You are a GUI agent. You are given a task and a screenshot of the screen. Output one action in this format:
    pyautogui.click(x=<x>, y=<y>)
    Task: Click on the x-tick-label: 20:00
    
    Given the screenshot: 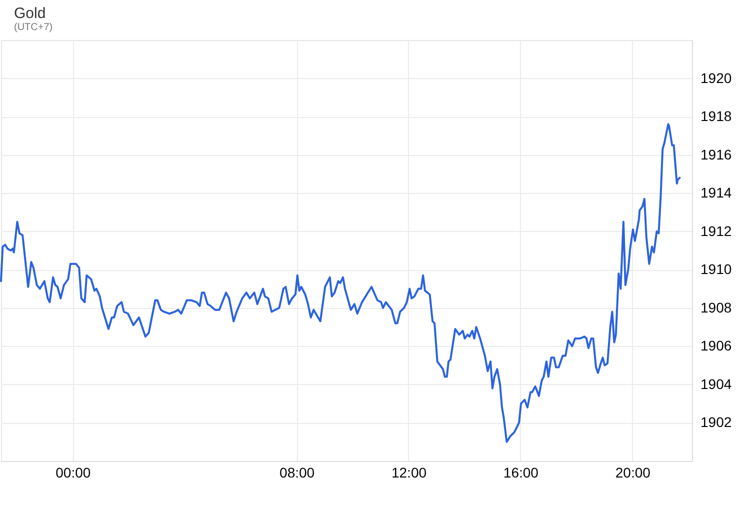 What is the action you would take?
    pyautogui.click(x=633, y=472)
    